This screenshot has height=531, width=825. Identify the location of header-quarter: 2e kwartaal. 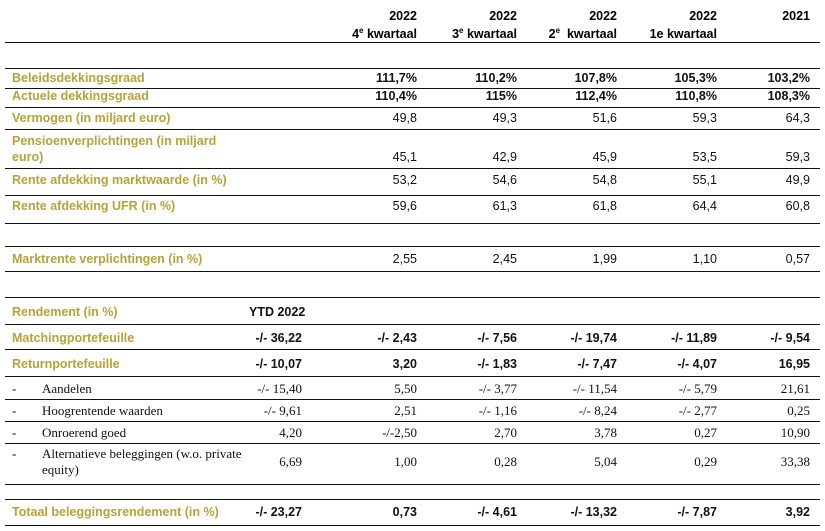
(567, 34).